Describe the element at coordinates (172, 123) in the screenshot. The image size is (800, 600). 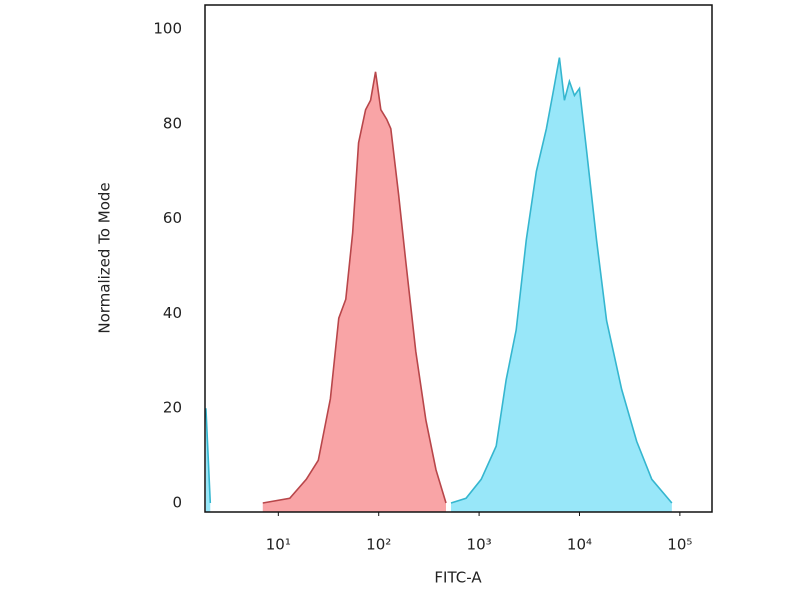
I see `y-tick-label: 80` at that location.